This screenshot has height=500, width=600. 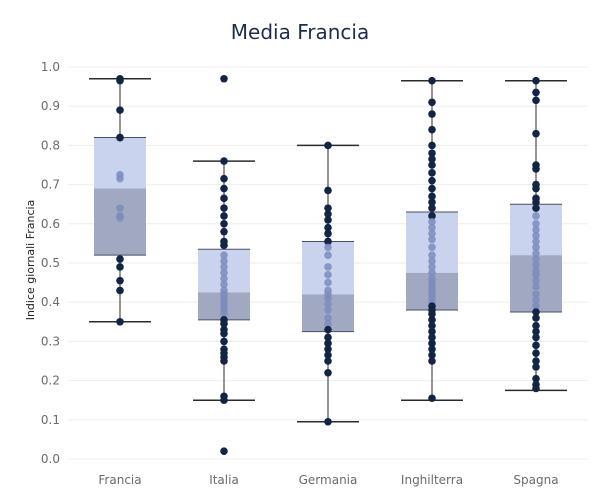 I want to click on y-tick-label: 0.7, so click(x=50, y=185).